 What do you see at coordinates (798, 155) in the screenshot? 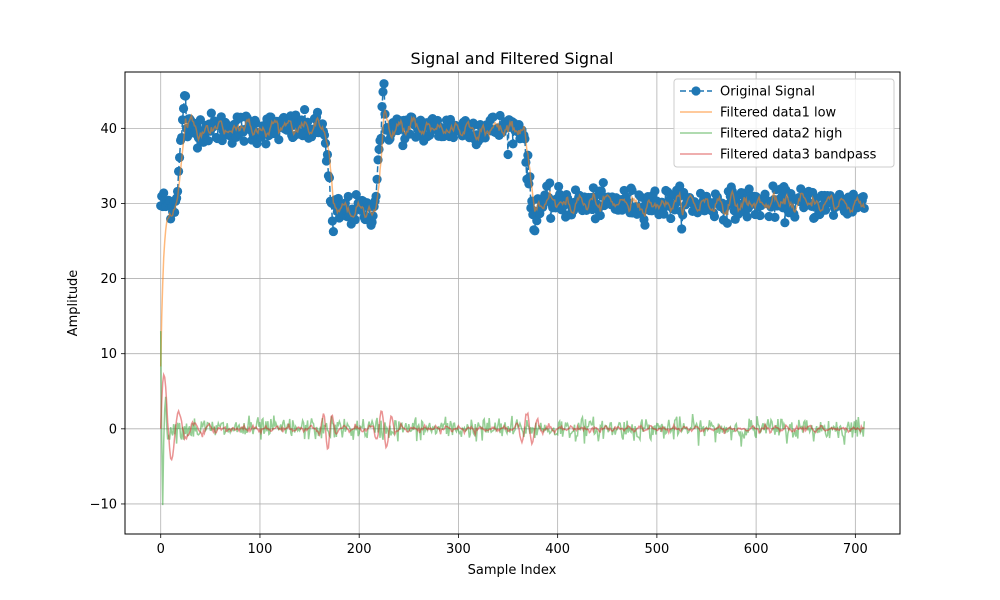
I see `legend-label: Filtered data3 bandpass` at bounding box center [798, 155].